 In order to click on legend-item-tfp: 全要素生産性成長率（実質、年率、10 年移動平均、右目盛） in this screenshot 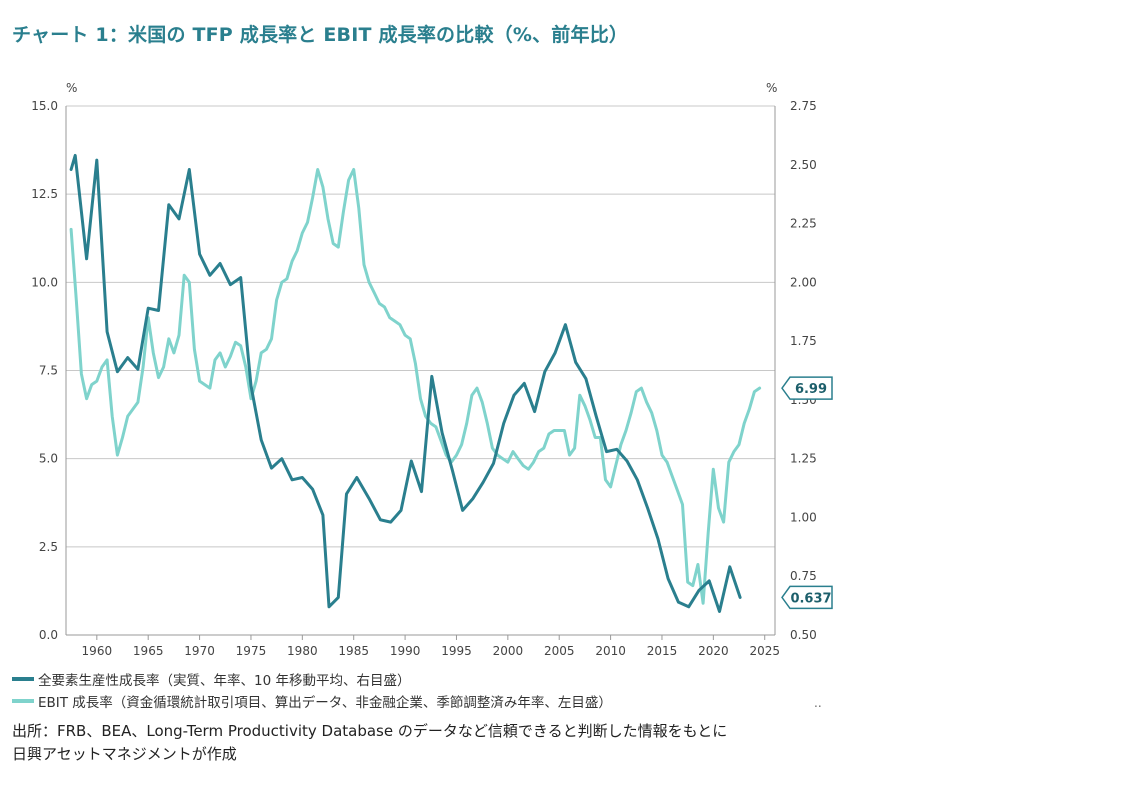, I will do `click(312, 679)`.